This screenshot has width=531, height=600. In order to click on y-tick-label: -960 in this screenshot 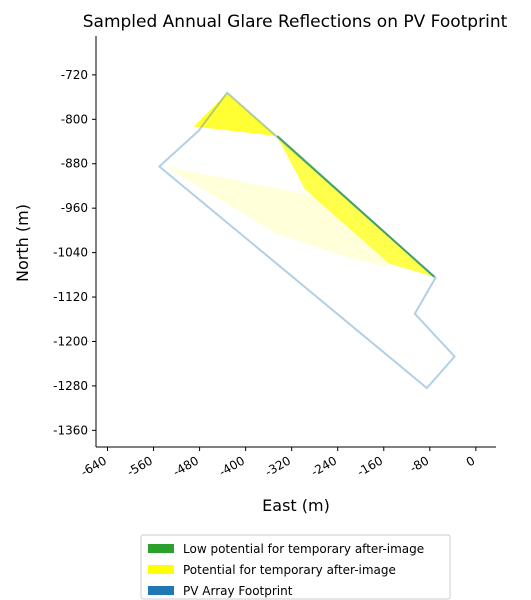, I will do `click(74, 208)`.